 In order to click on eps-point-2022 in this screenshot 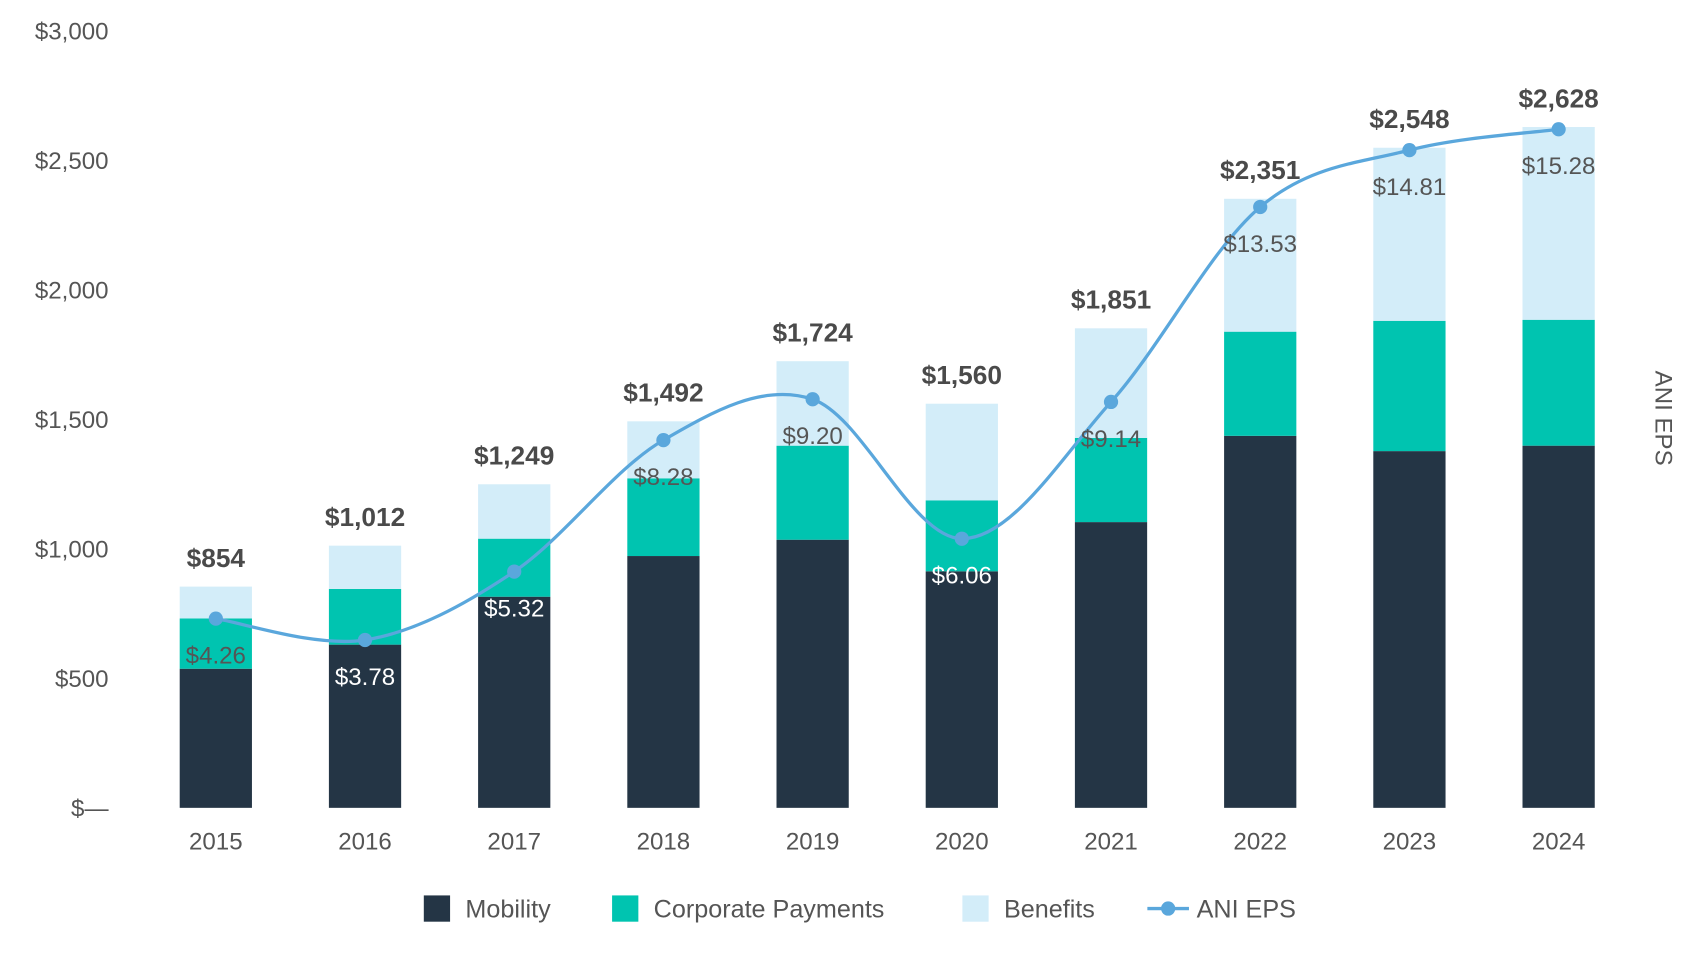, I will do `click(1260, 207)`.